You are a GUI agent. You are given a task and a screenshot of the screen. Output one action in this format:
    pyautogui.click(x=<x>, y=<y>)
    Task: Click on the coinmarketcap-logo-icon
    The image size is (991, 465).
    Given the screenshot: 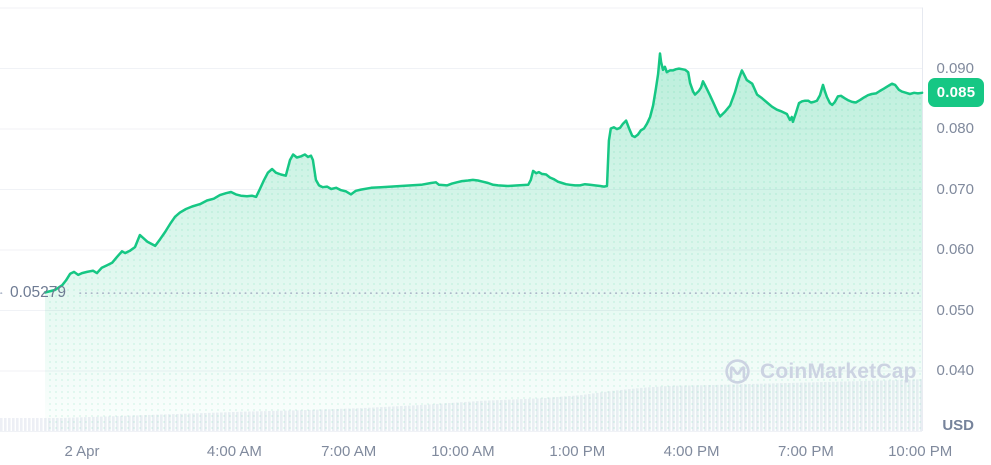 What is the action you would take?
    pyautogui.click(x=737, y=371)
    